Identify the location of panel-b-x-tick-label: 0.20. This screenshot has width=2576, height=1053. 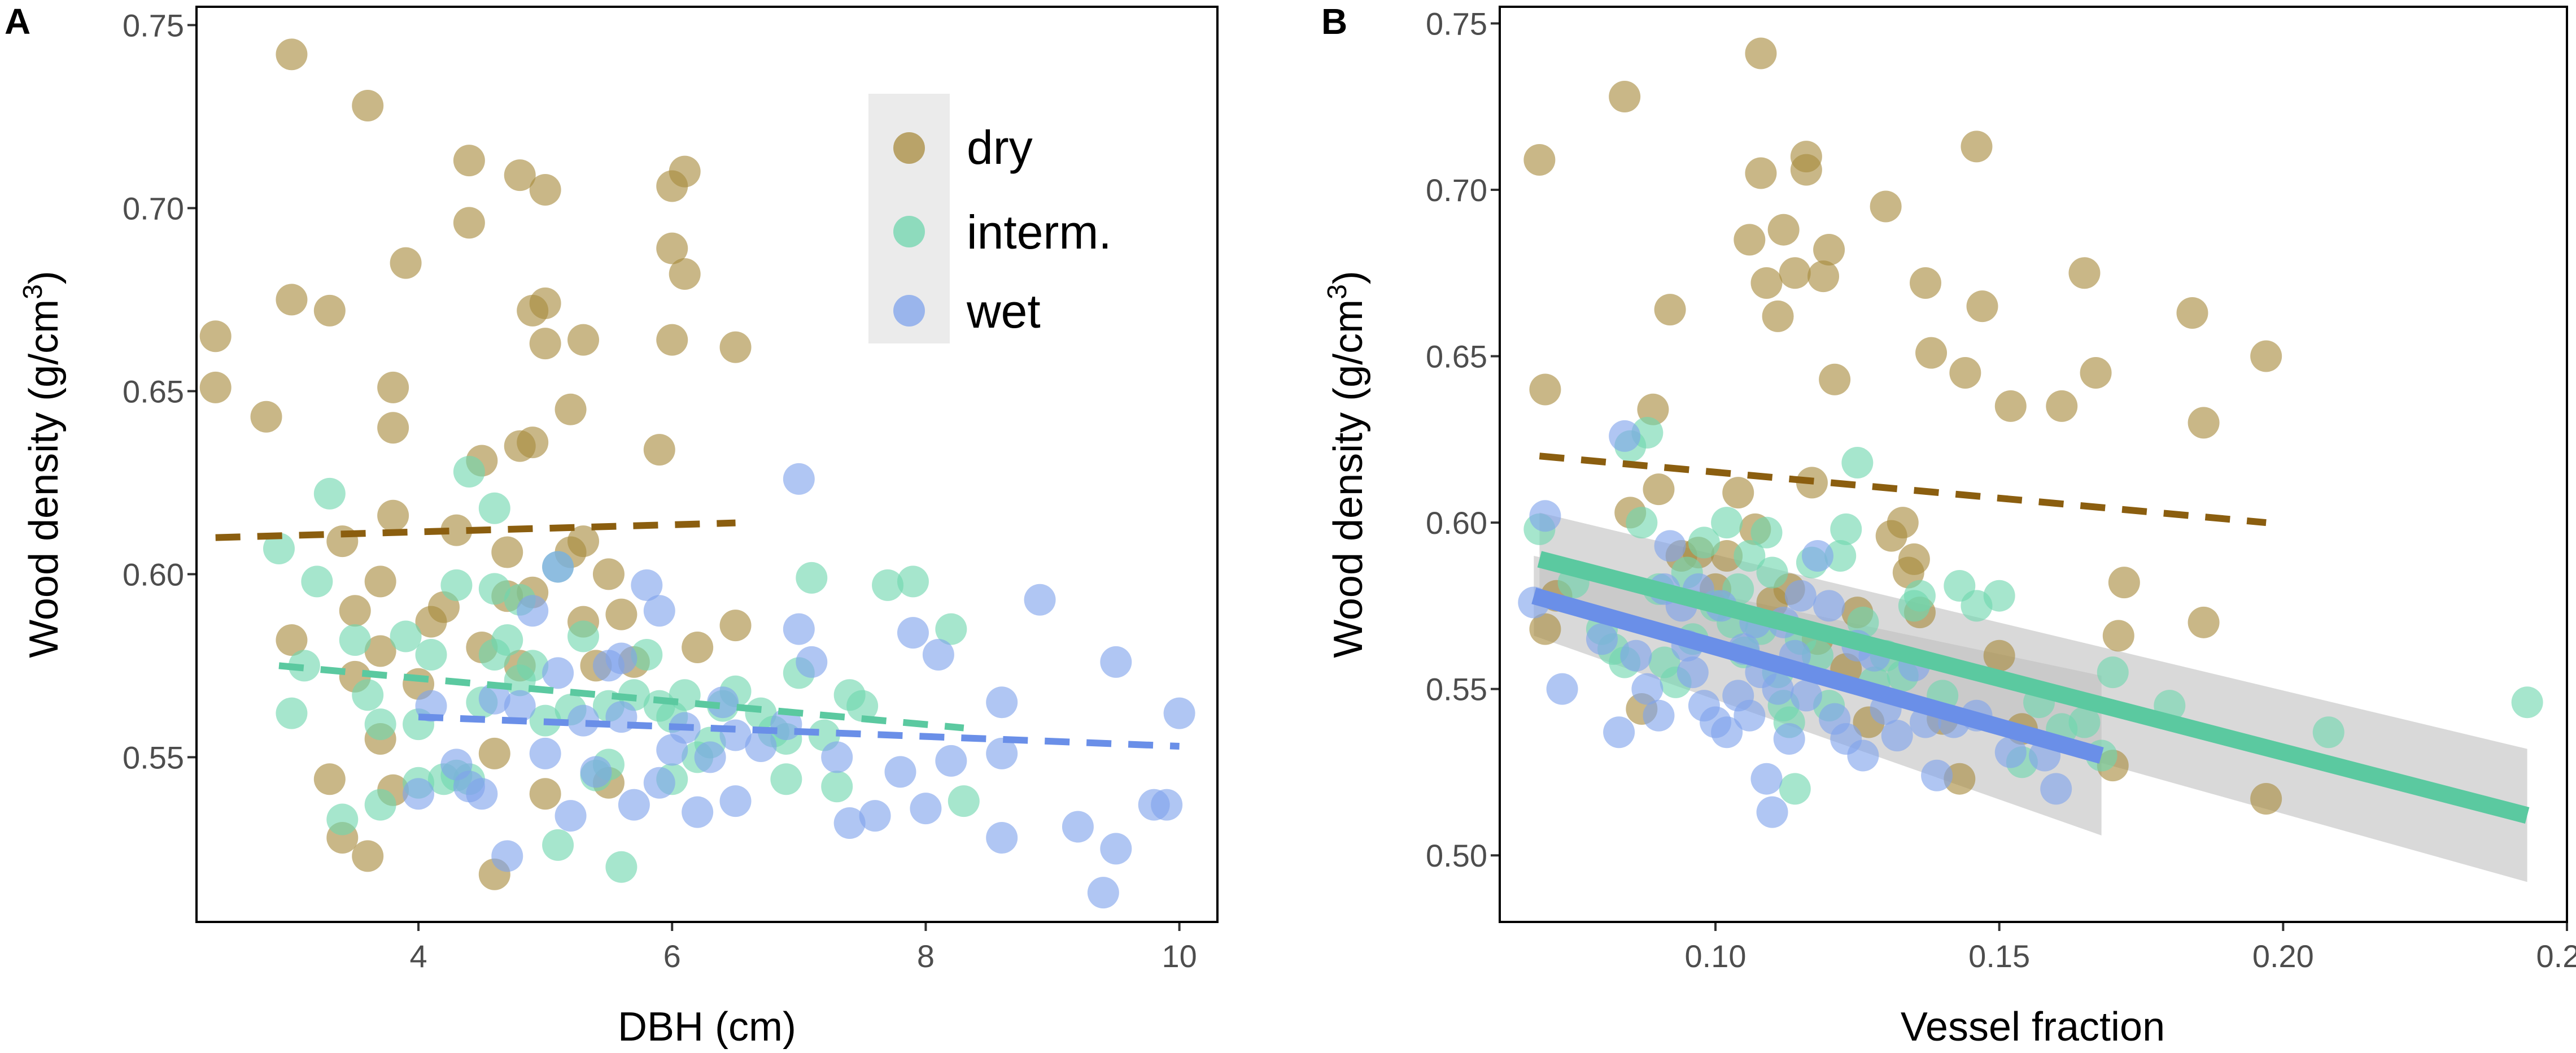
(2283, 956).